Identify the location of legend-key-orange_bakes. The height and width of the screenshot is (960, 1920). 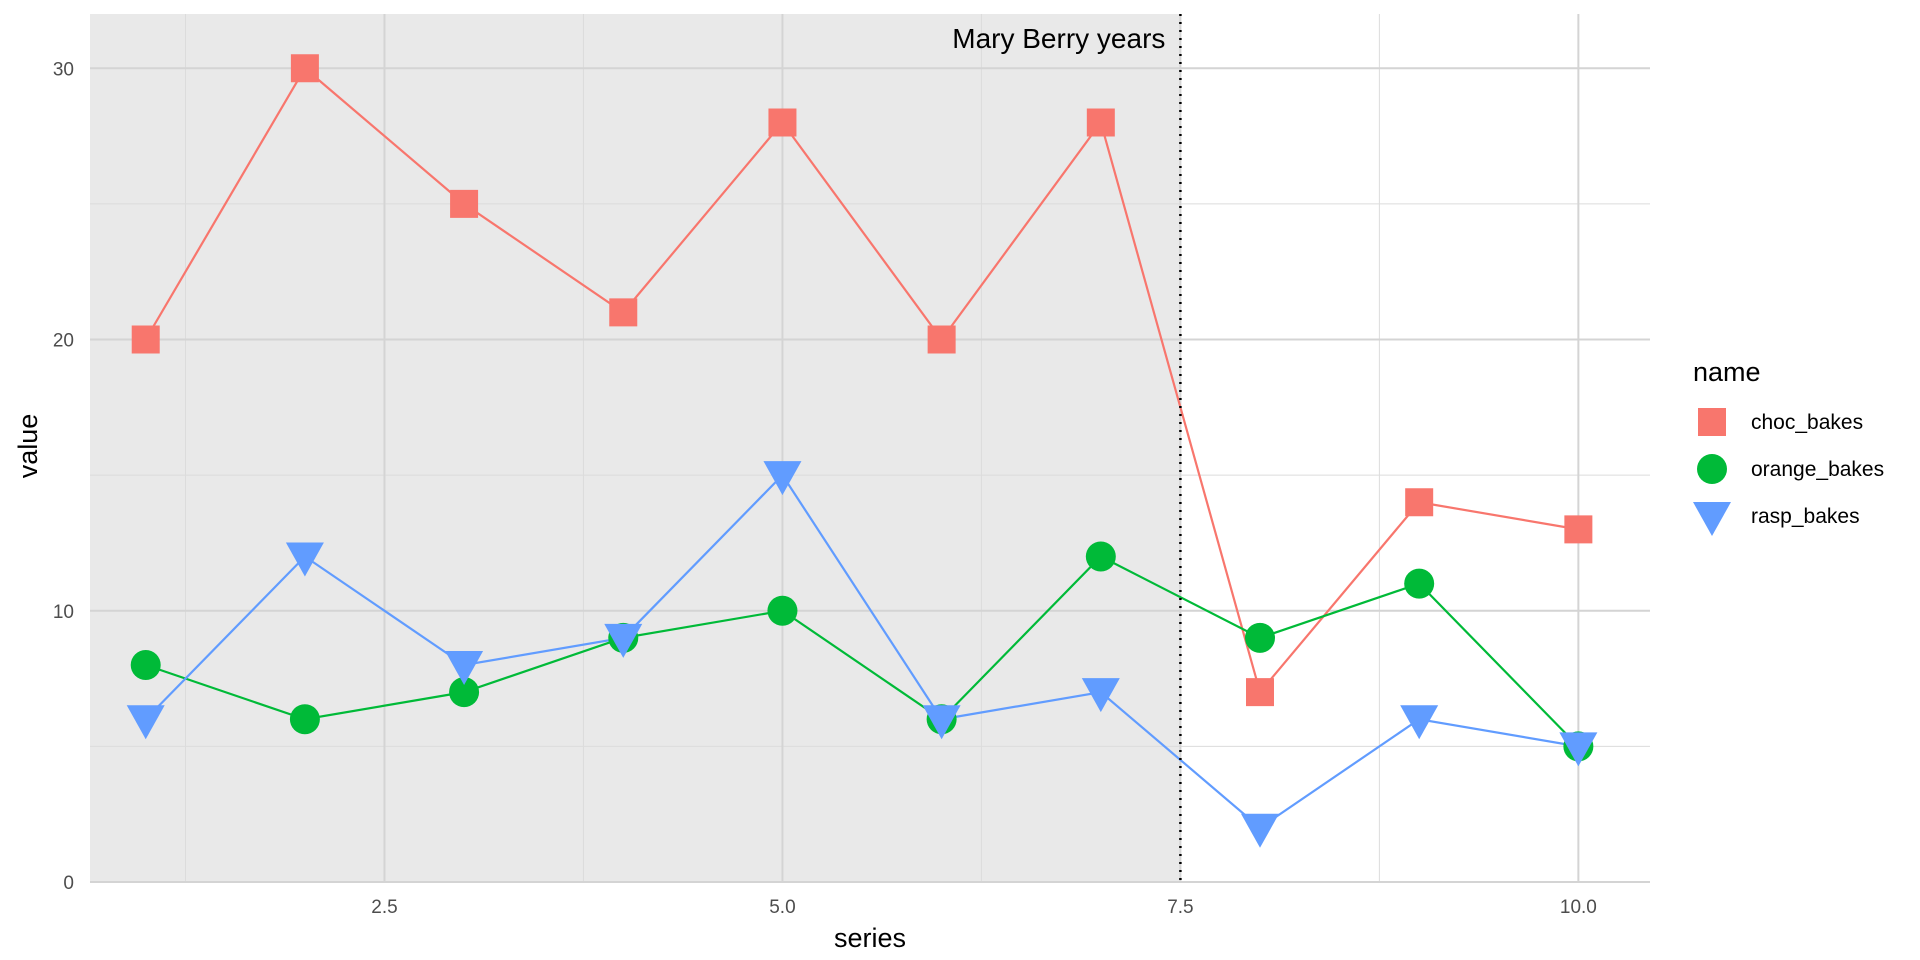
(1712, 469).